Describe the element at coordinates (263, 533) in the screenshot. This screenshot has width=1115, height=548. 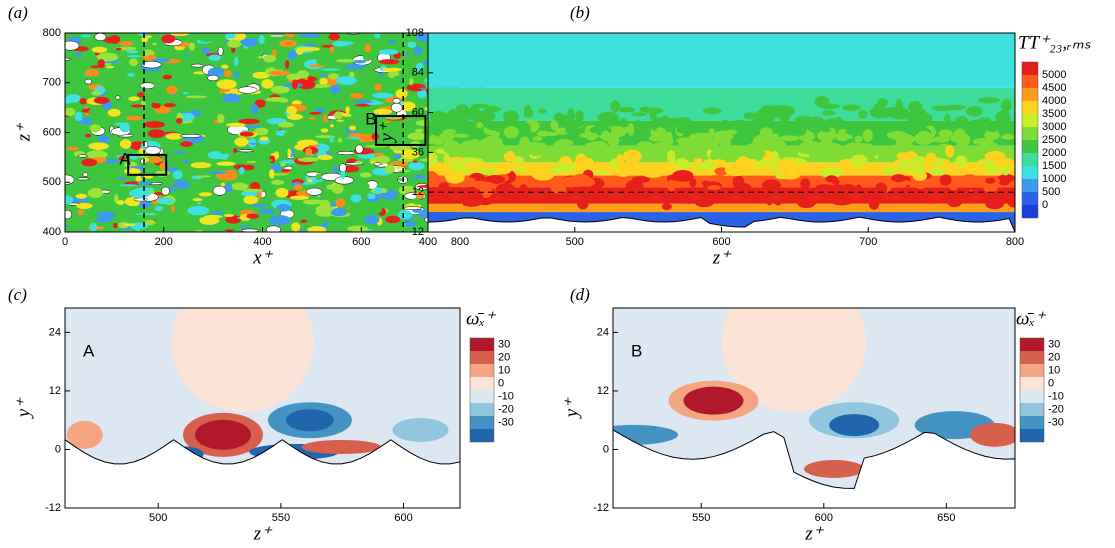
I see `x-axis-label: z⁺` at that location.